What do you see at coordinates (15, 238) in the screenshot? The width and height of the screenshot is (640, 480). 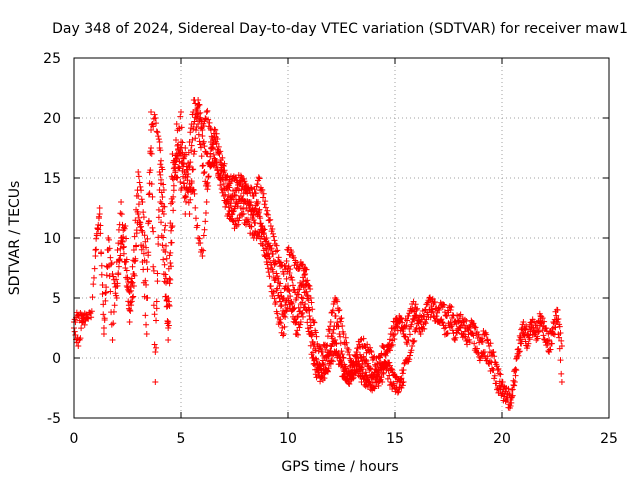 I see `y-axis-label: SDTVAR / TECUs` at bounding box center [15, 238].